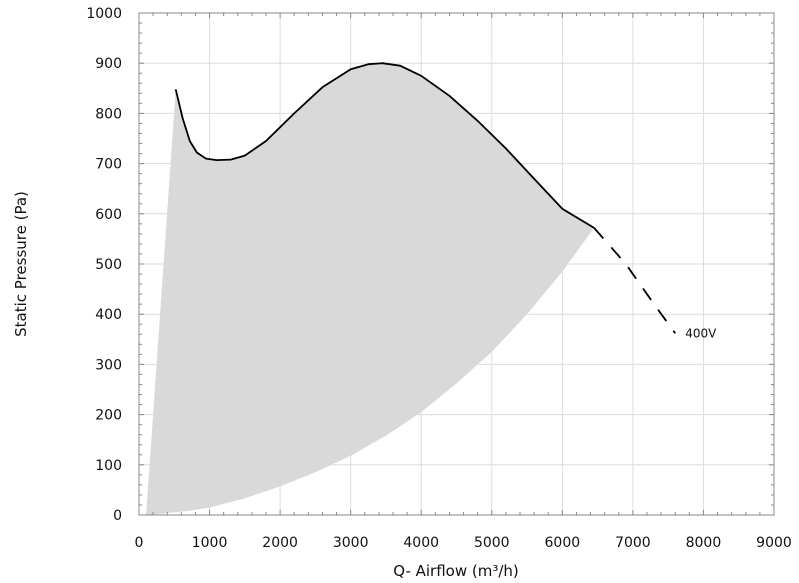  I want to click on x-tick-label-6000: 6000, so click(563, 543).